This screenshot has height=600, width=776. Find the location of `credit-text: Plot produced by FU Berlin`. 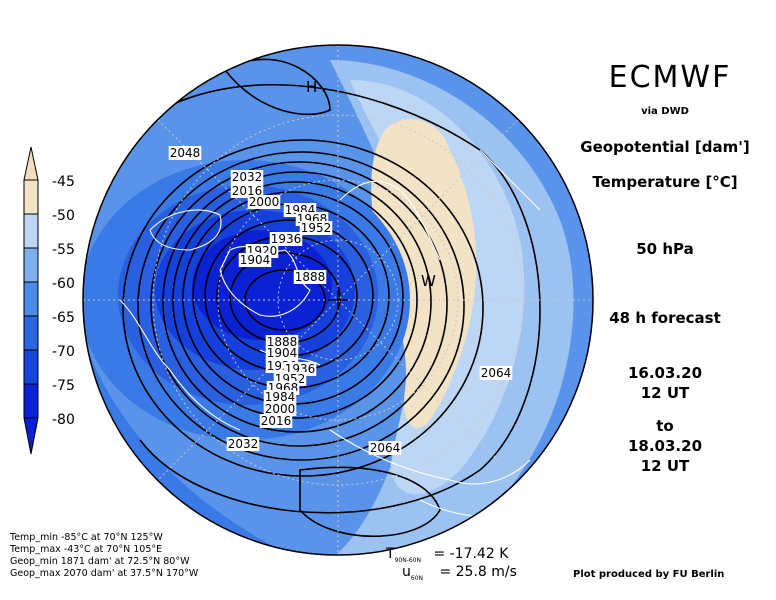

credit-text: Plot produced by FU Berlin is located at coordinates (649, 574).